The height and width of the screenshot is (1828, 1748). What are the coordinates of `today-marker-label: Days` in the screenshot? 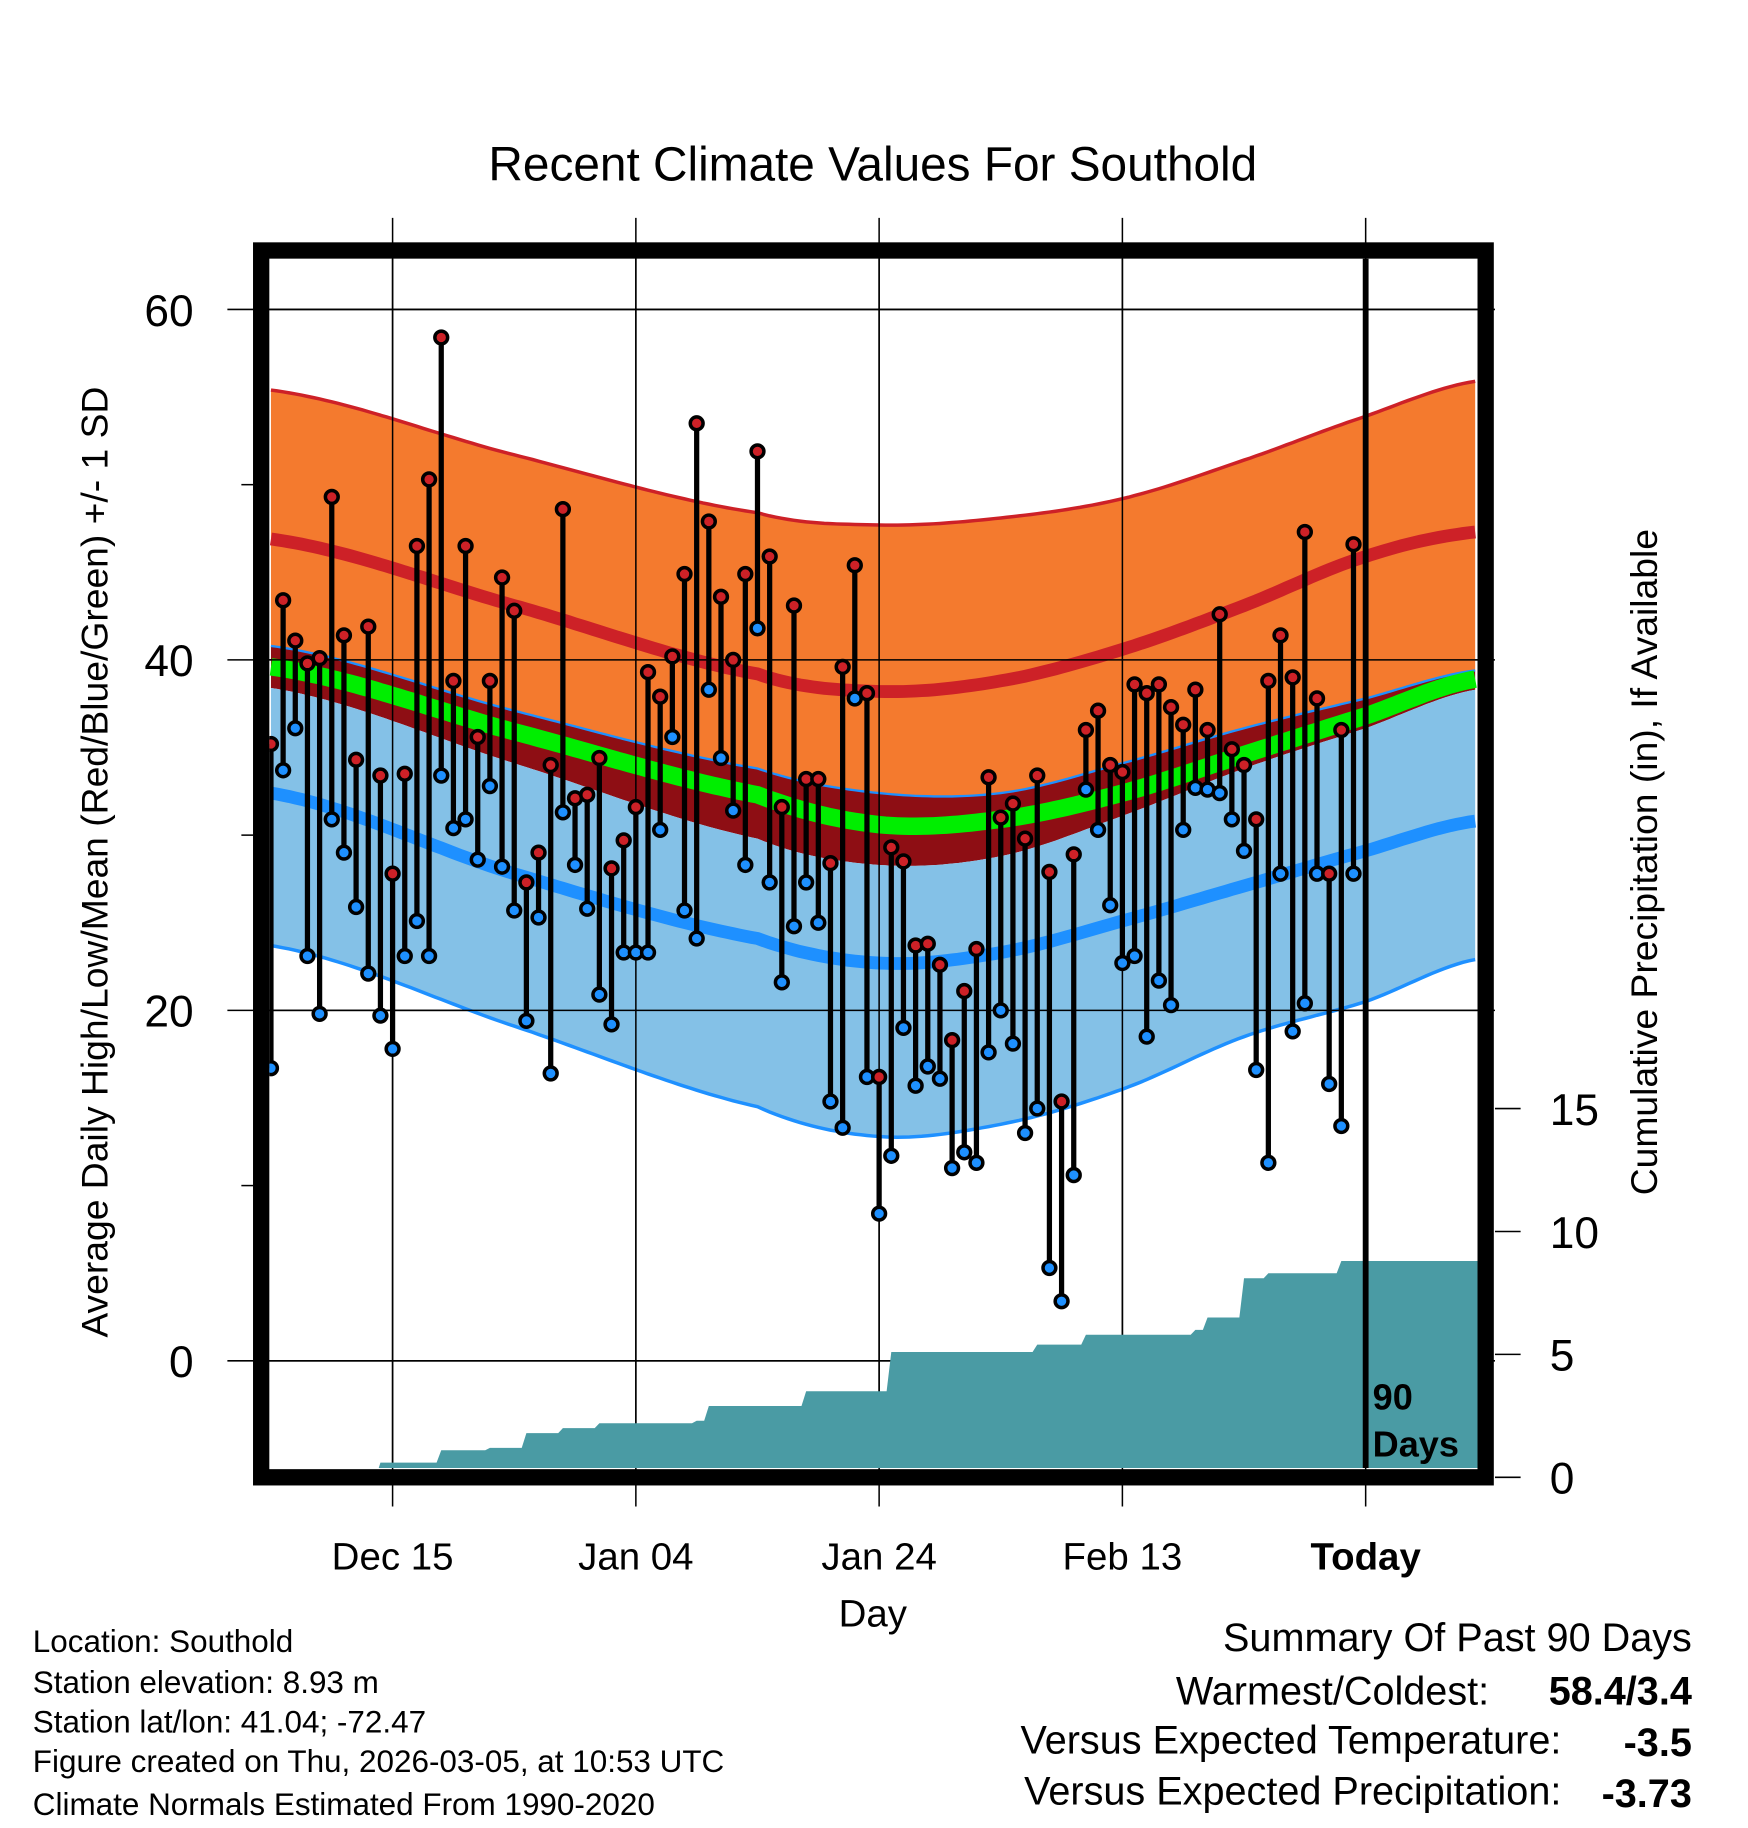 It's located at (1416, 1443).